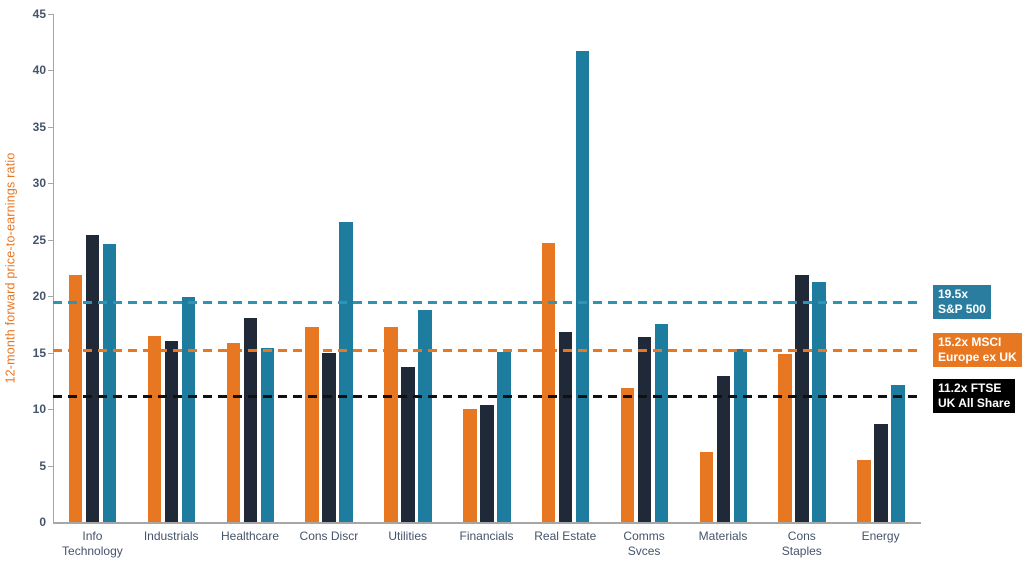 This screenshot has height=566, width=1031. I want to click on reference-line-label: 11.2x FTSE UK All Share, so click(974, 395).